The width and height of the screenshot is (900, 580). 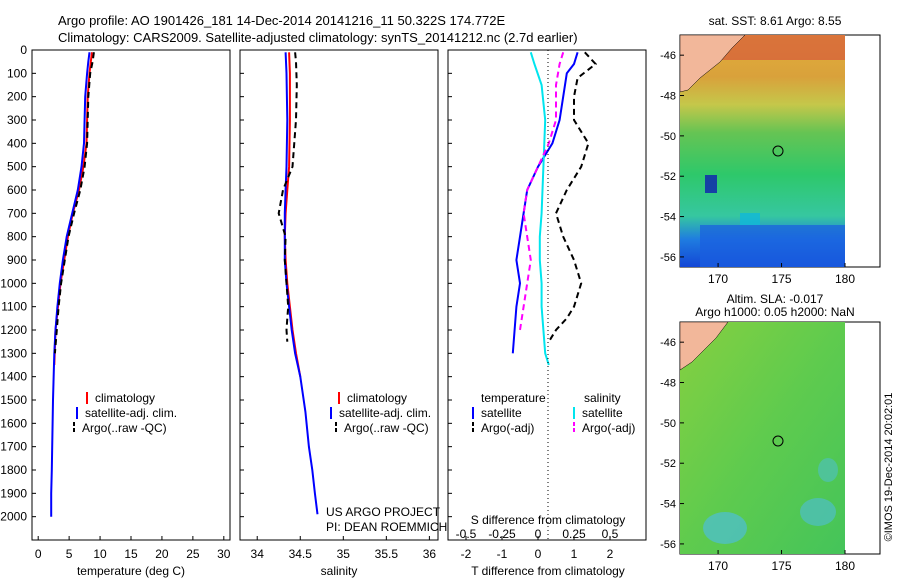 What do you see at coordinates (711, 184) in the screenshot?
I see `sst-cold-patch` at bounding box center [711, 184].